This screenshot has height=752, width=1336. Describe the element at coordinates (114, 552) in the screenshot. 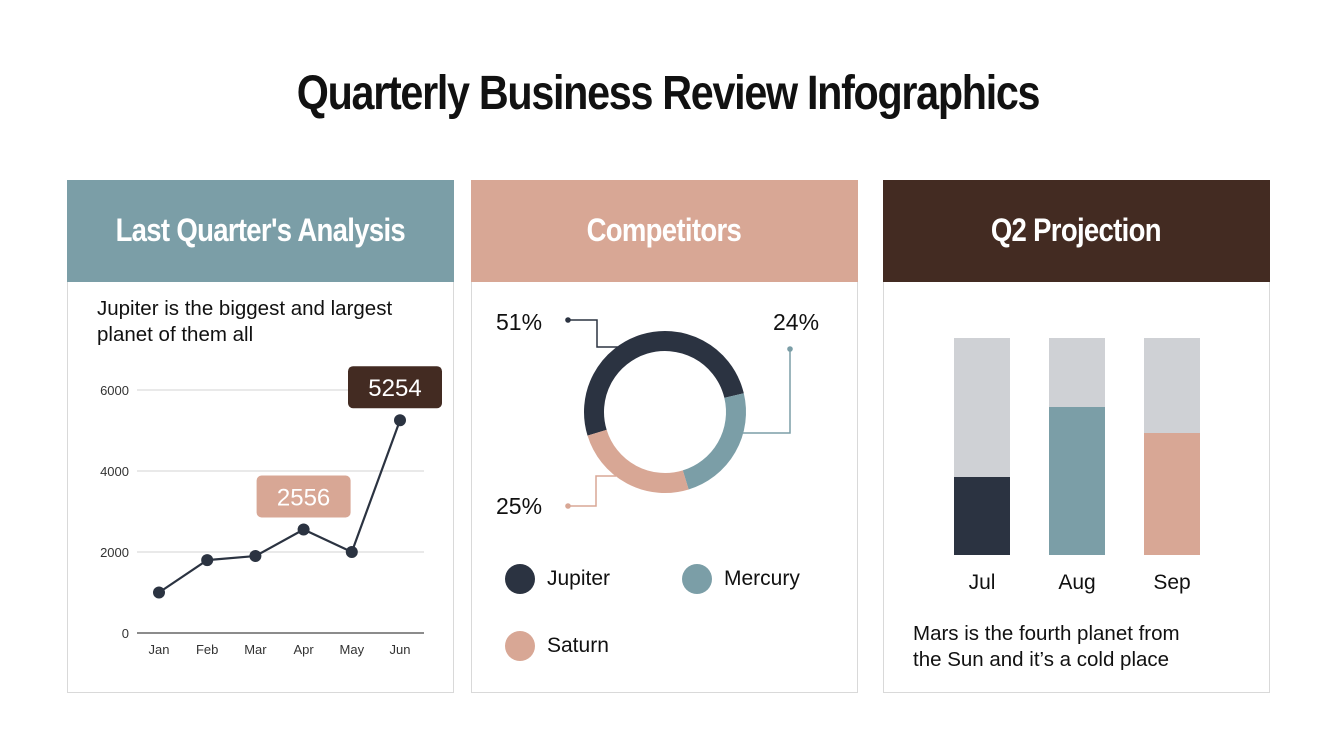

I see `y-tick-label: 2000` at that location.